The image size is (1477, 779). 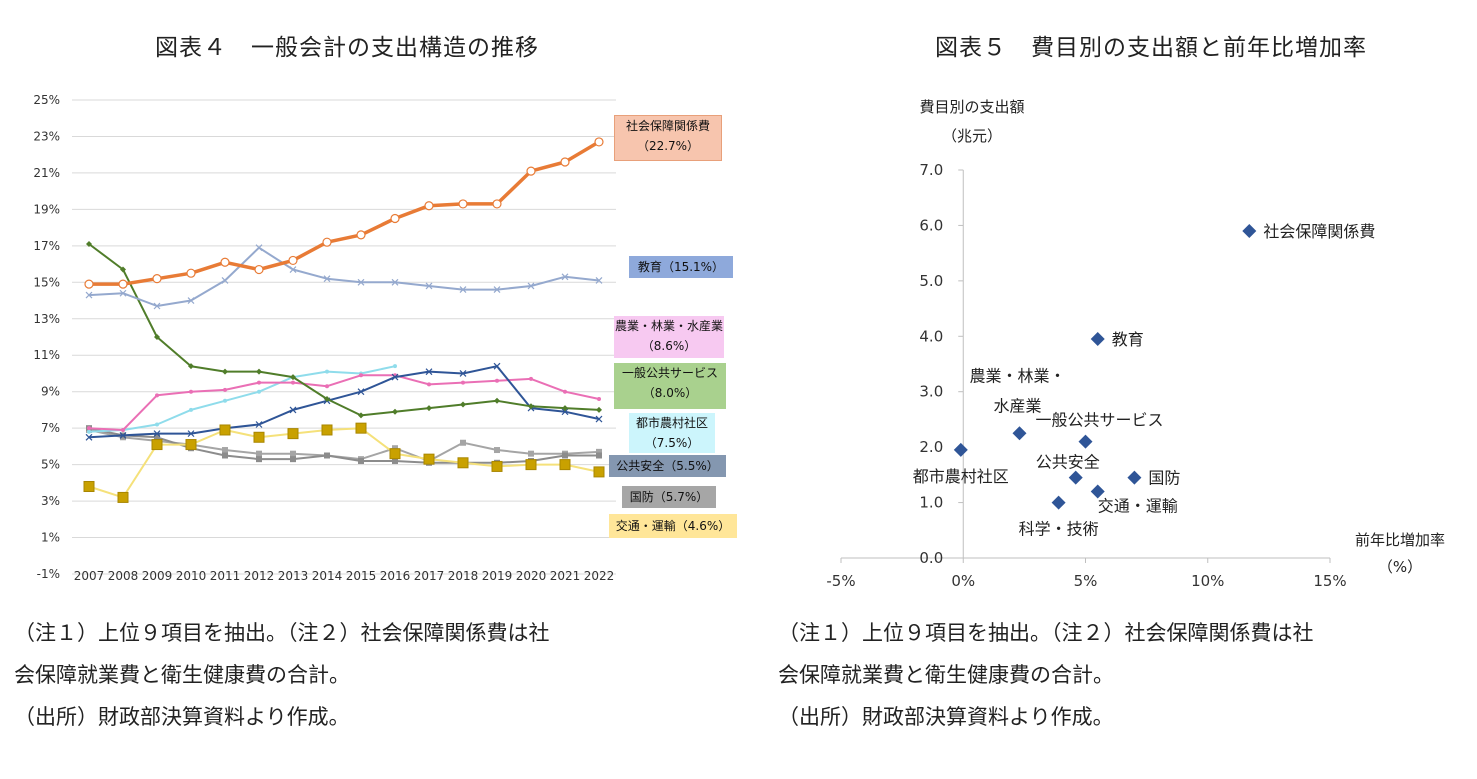 I want to click on y-axis-caption-line1: 費目別の支出額, so click(x=971, y=107).